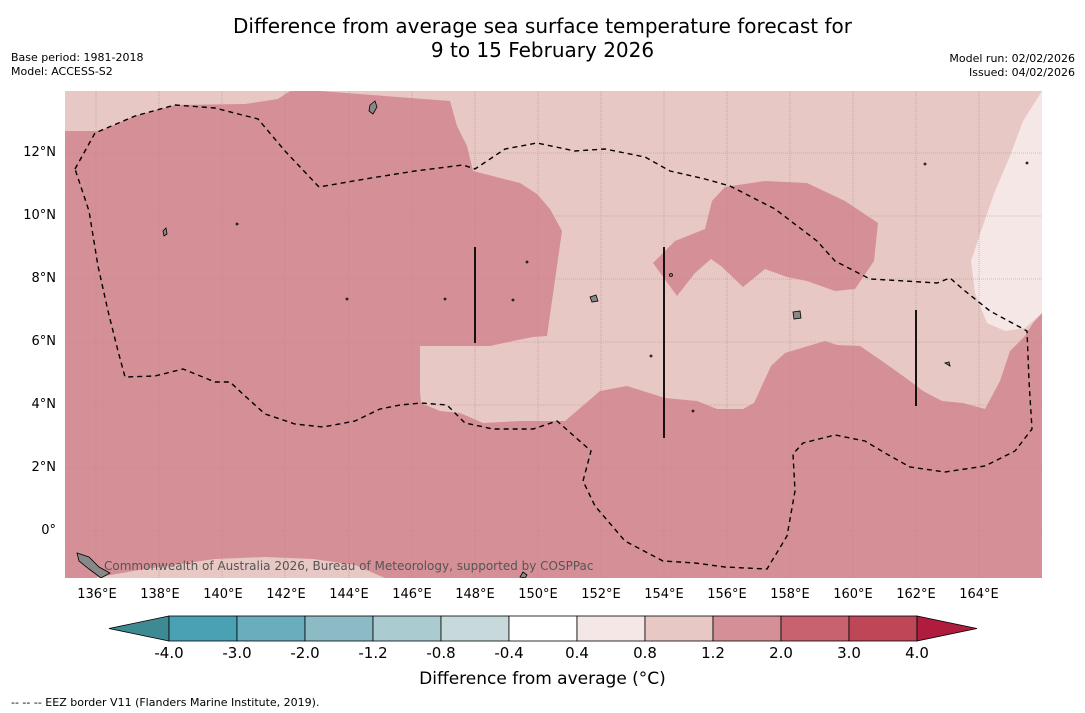 Image resolution: width=1085 pixels, height=713 pixels. Describe the element at coordinates (44, 404) in the screenshot. I see `y-tick-4n: 4°N` at that location.